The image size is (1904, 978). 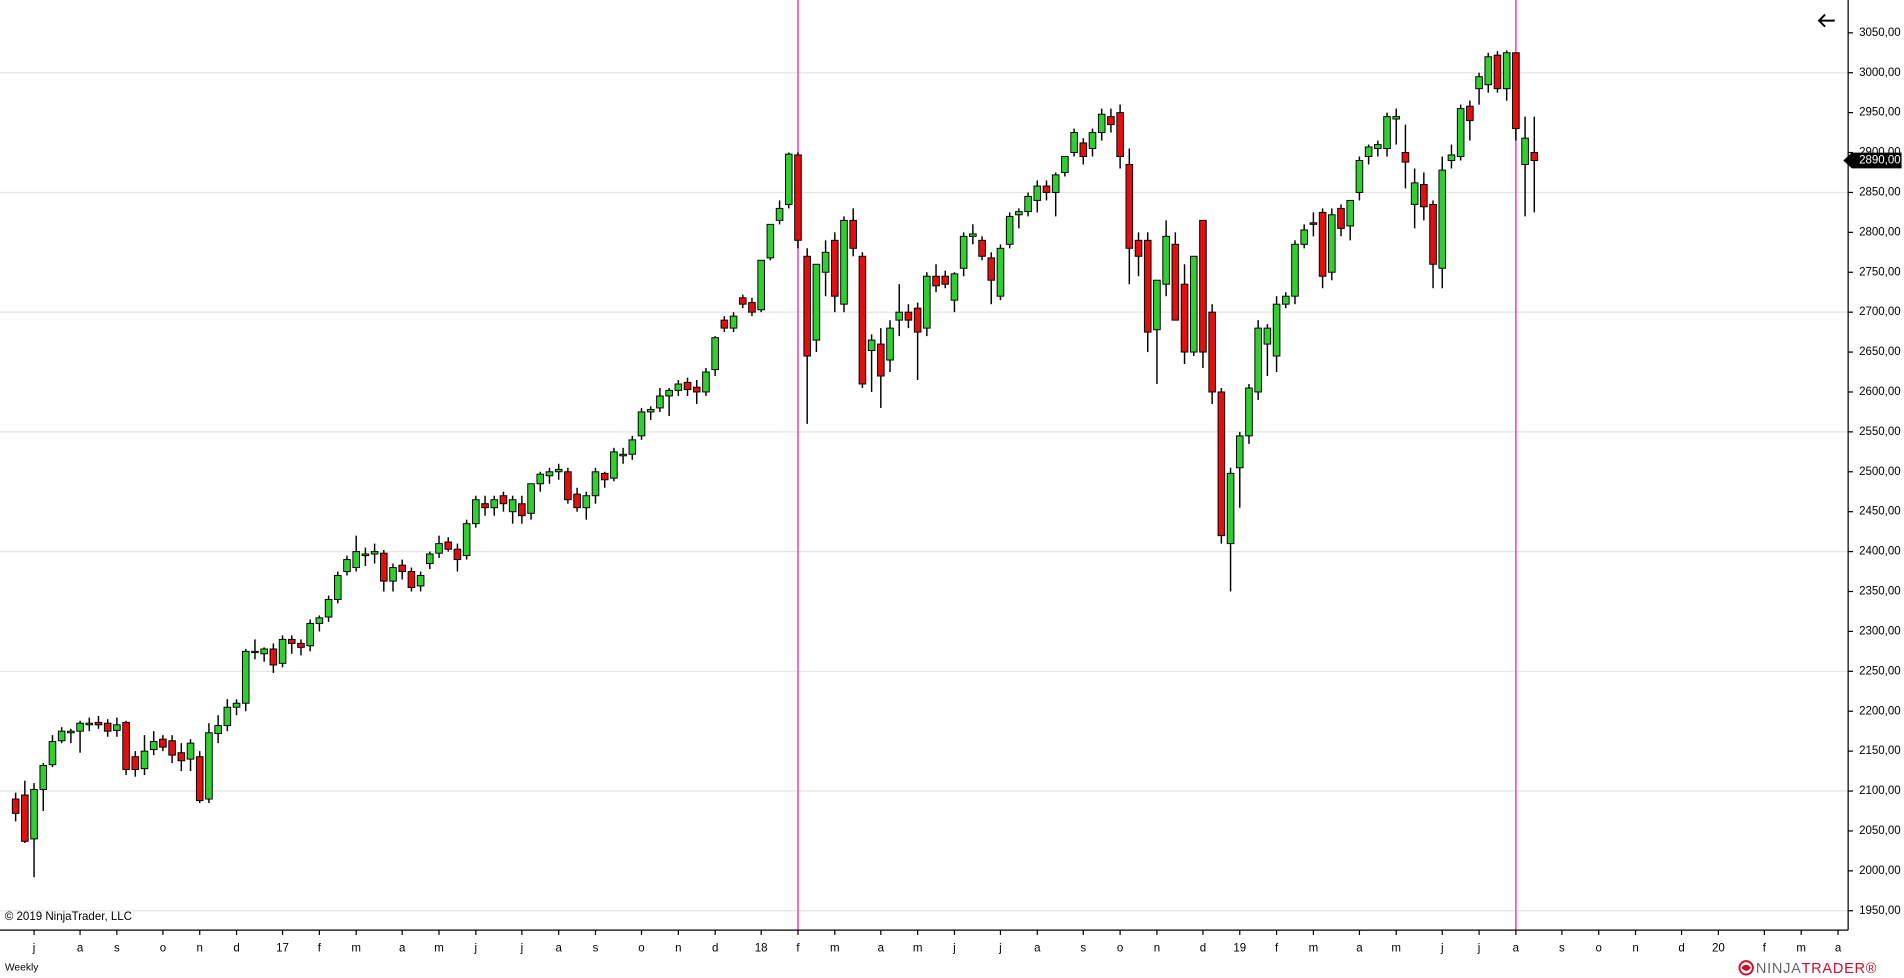 I want to click on y-tick-label: 1950,00, so click(x=1880, y=911).